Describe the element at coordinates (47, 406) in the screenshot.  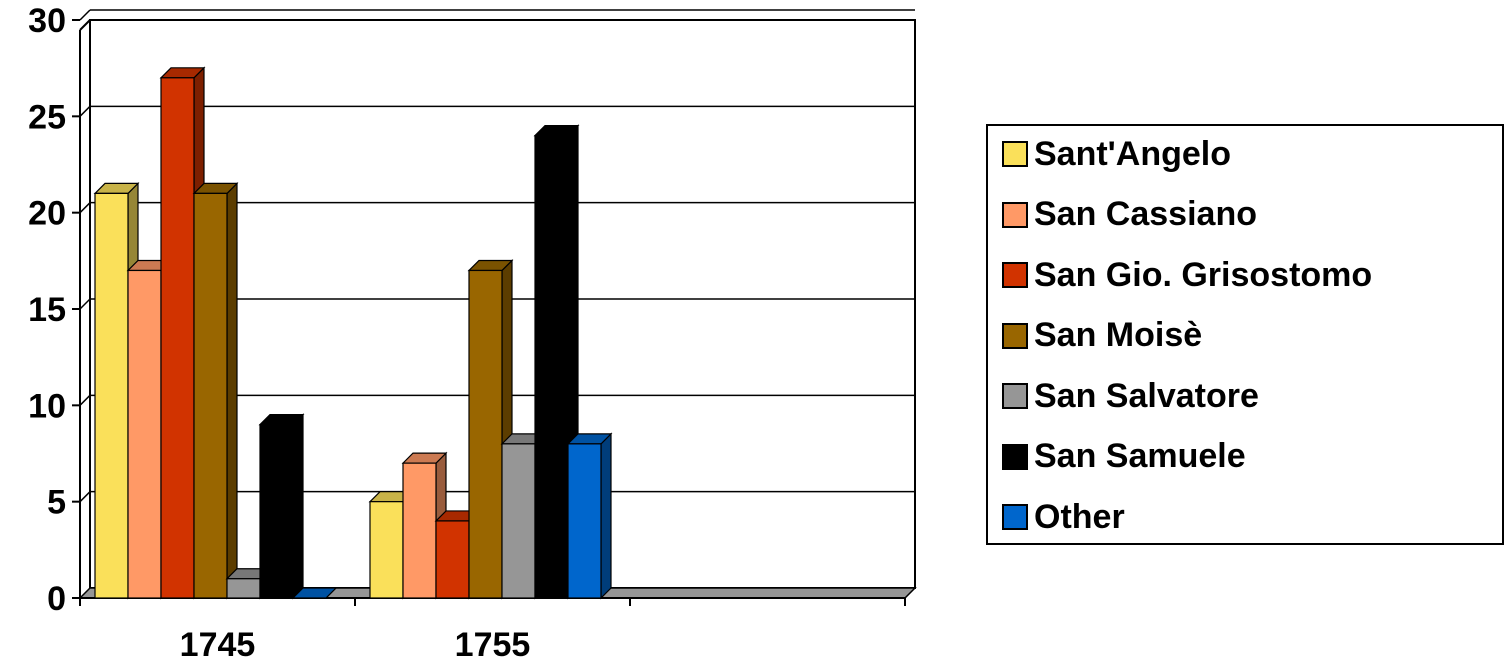
I see `y-tick-label: 10` at that location.